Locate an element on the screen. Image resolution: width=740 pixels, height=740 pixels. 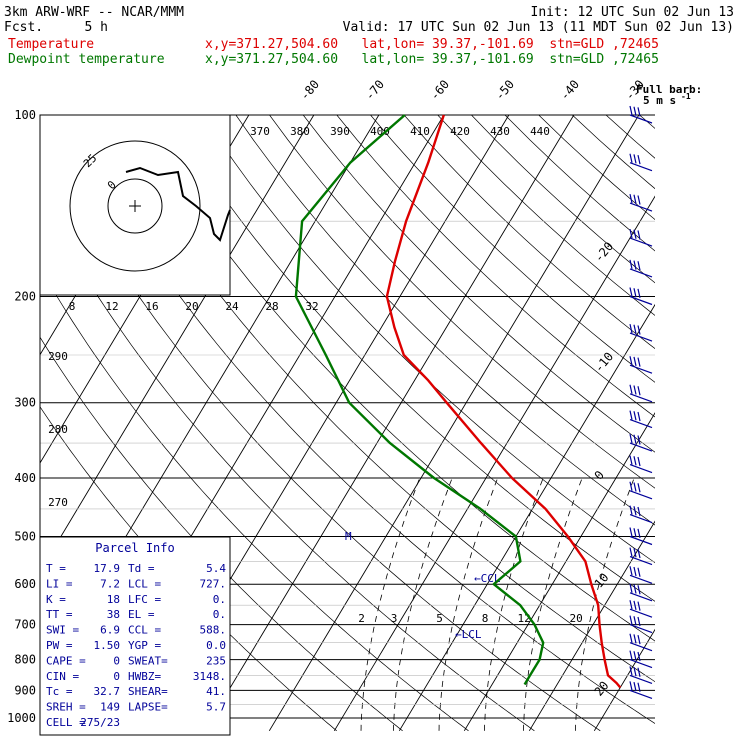
mixing-ratio-label: 5 is located at coordinates (439, 618).